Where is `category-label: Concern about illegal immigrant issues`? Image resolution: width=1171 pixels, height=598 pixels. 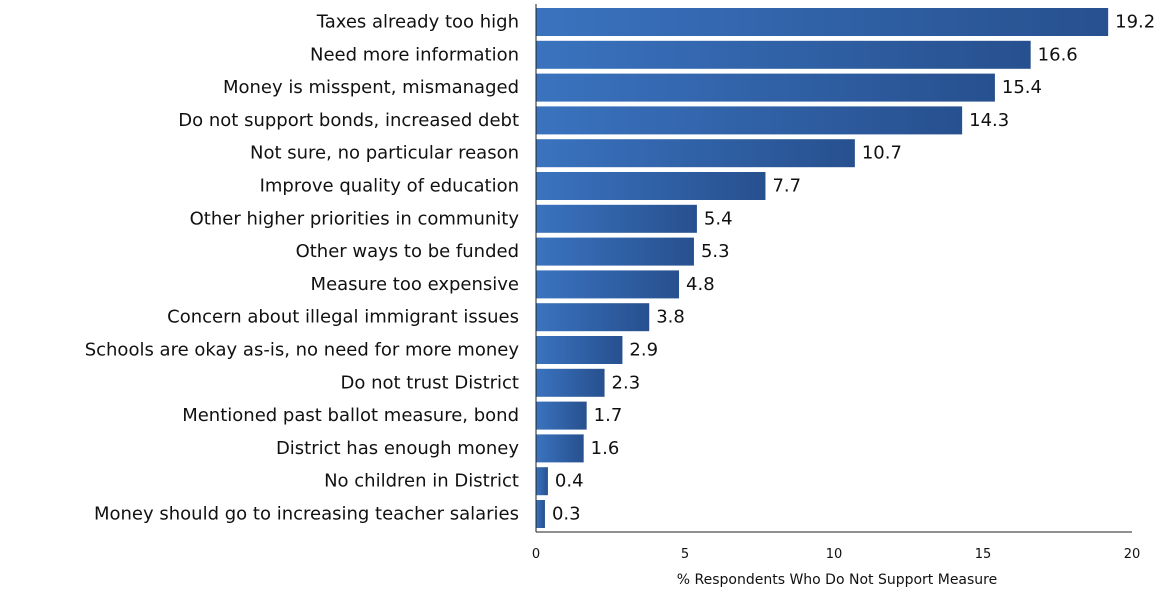 category-label: Concern about illegal immigrant issues is located at coordinates (343, 317).